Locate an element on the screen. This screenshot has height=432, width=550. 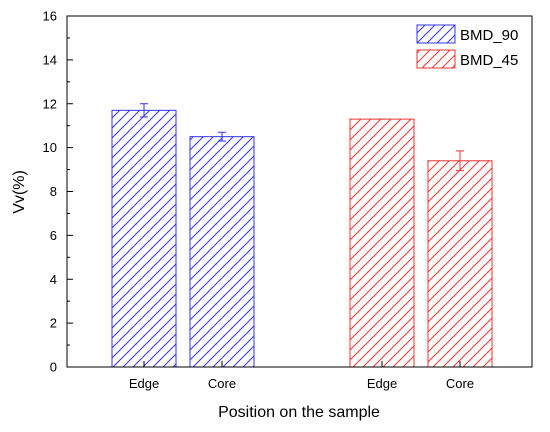
x-axis: Edge Core Edge Core is located at coordinates (301, 376).